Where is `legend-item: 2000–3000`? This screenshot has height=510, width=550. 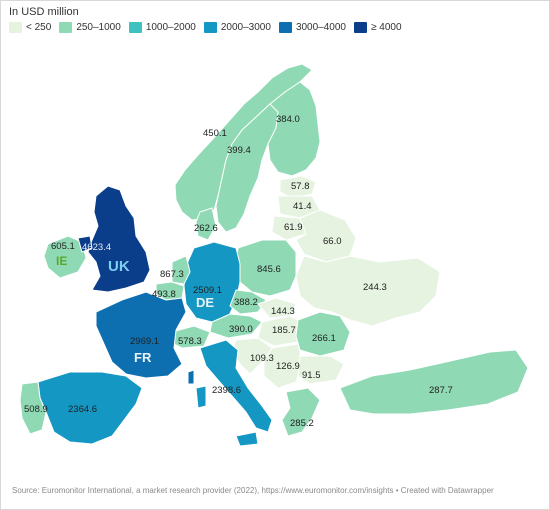 legend-item: 2000–3000 is located at coordinates (237, 27).